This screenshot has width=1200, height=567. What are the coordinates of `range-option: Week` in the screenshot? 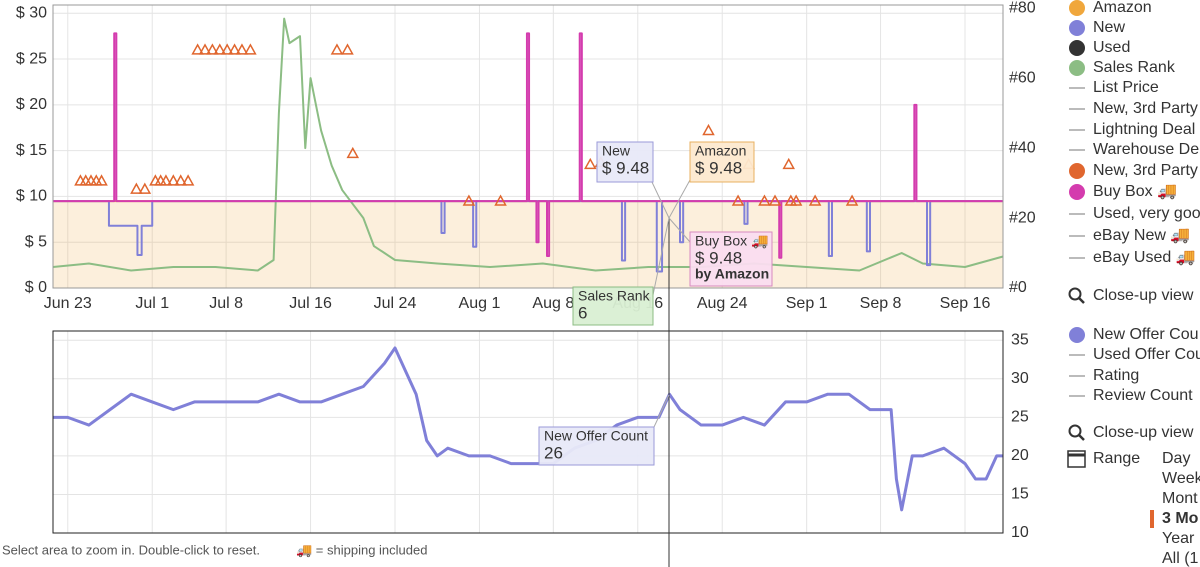 It's located at (1181, 478).